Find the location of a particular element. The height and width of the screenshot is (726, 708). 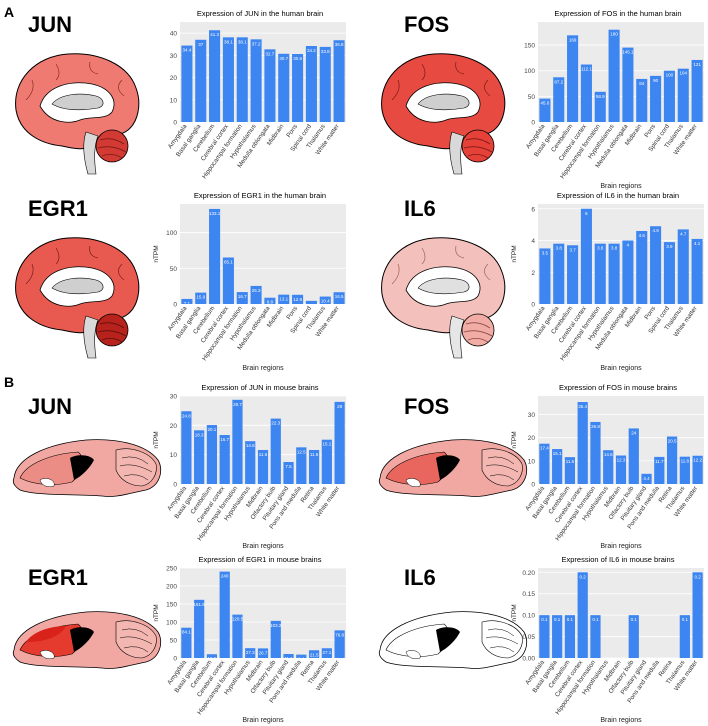

bar-value-label: 4.4 is located at coordinates (311, 305).